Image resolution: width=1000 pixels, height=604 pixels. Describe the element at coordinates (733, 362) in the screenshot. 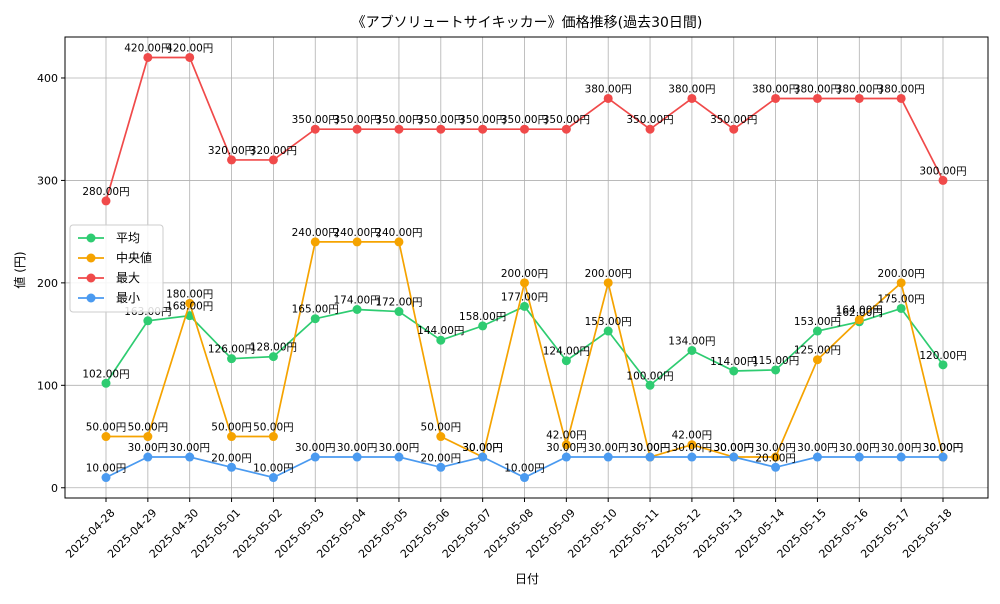

I see `data-label: 114.00円` at that location.